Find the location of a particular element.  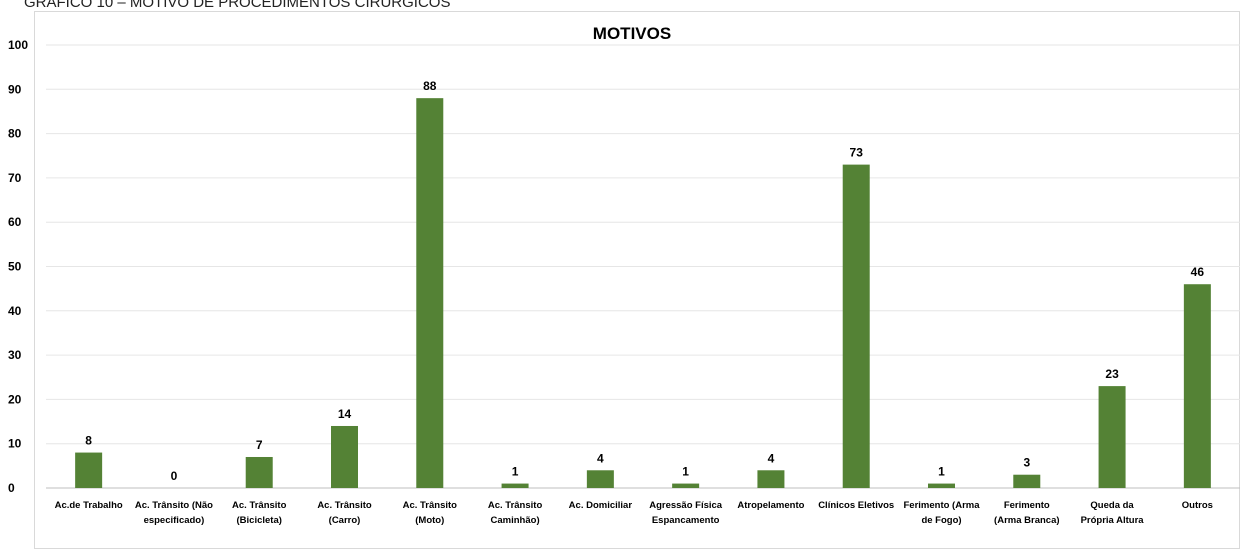

x-tick-label: Agressão Física Espancamento is located at coordinates (686, 513).